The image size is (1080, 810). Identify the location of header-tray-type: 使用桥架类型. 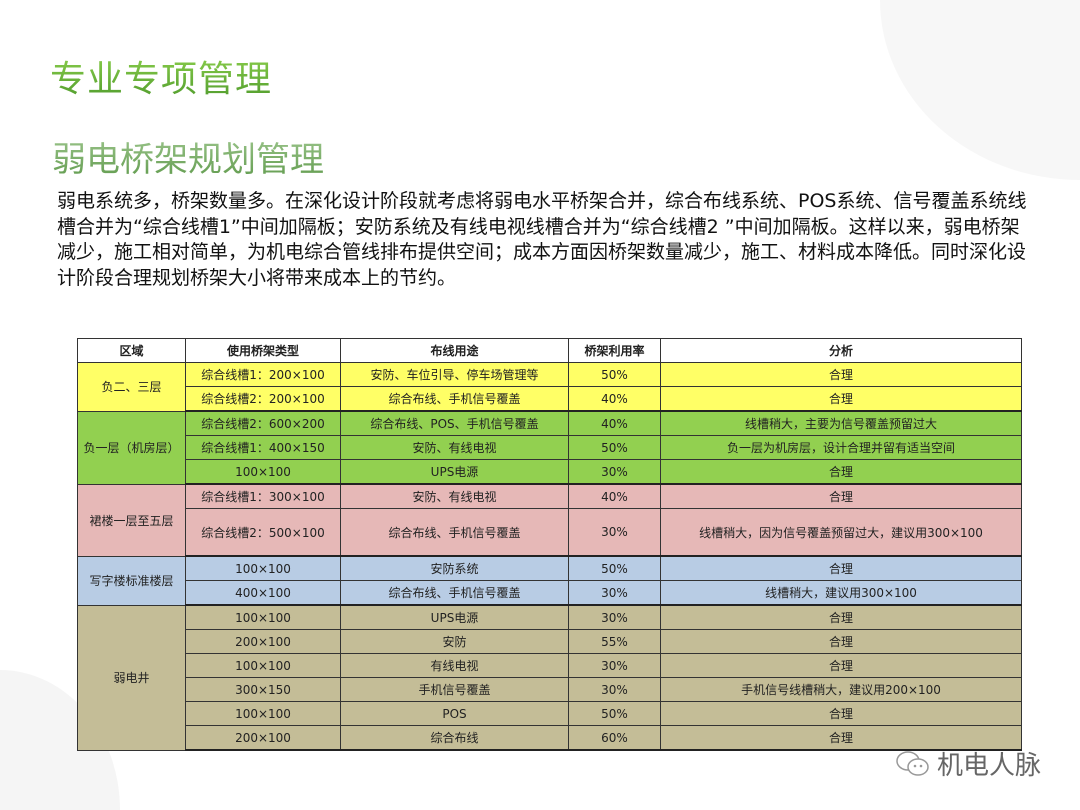
(263, 350).